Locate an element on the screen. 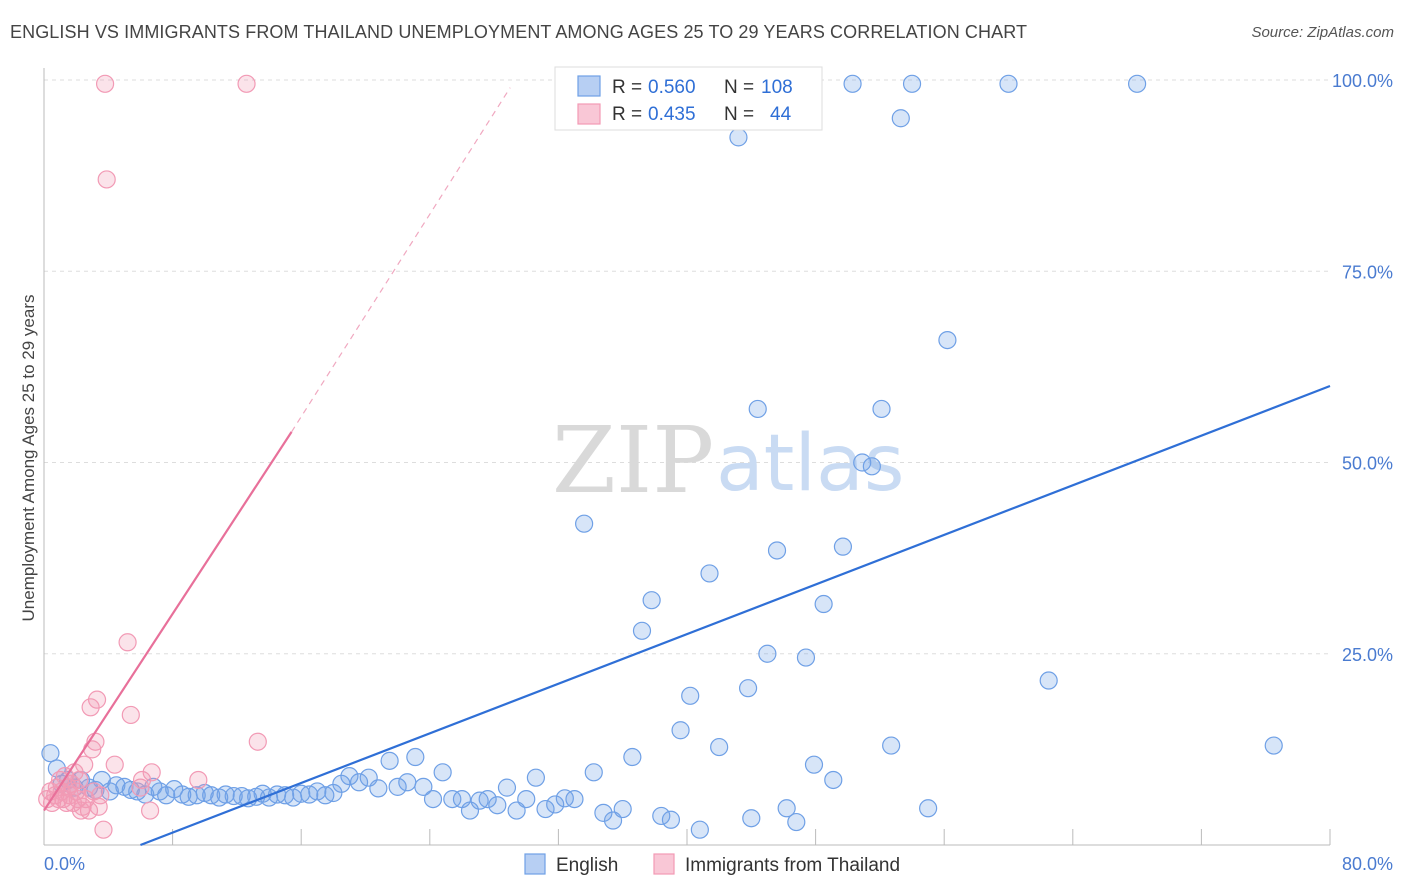 The width and height of the screenshot is (1406, 892). legend: English Immigrants from Thailand is located at coordinates (712, 864).